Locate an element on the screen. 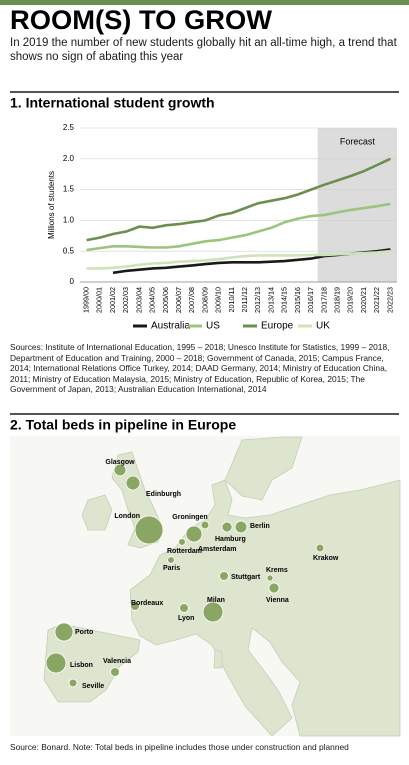 Image resolution: width=409 pixels, height=765 pixels. x-tick-label: 2017/18 is located at coordinates (323, 300).